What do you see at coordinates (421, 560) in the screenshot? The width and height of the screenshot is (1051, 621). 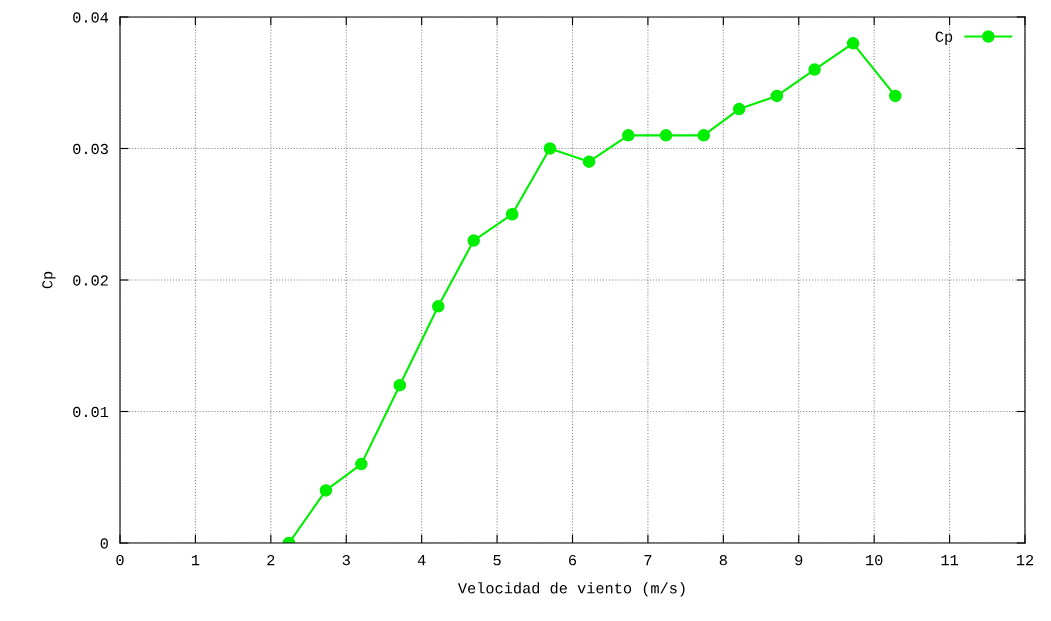 I see `x-tick-label: 4` at bounding box center [421, 560].